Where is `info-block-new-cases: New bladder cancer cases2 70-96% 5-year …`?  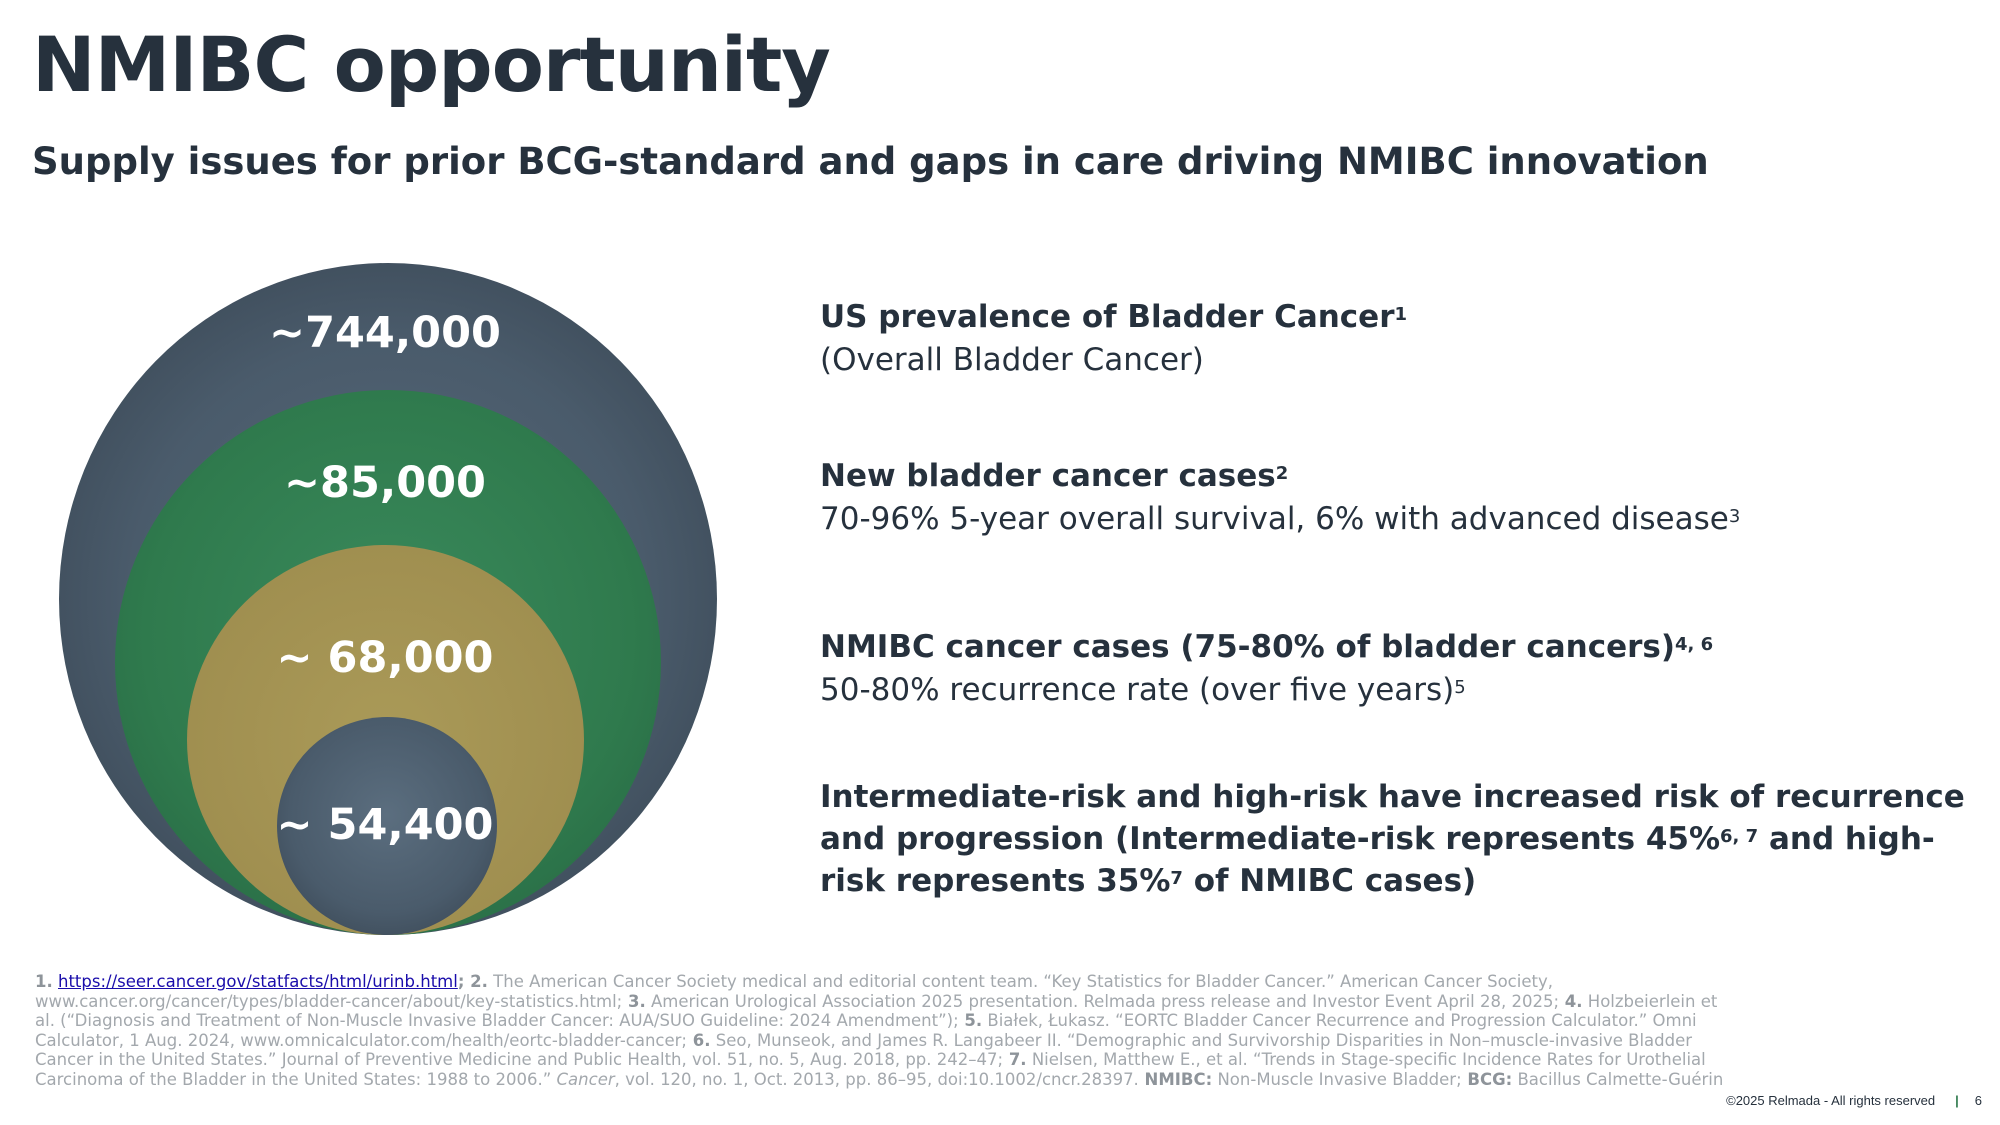 info-block-new-cases: New bladder cancer cases2 70-96% 5-year … is located at coordinates (1395, 498).